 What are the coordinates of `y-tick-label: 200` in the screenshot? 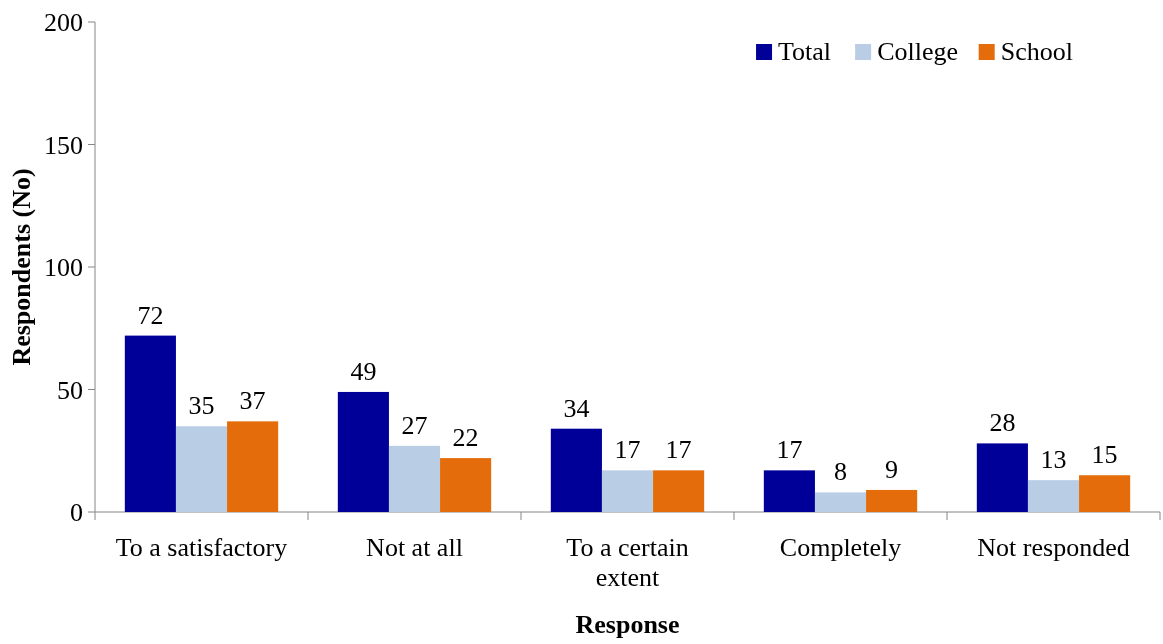 It's located at (63, 23).